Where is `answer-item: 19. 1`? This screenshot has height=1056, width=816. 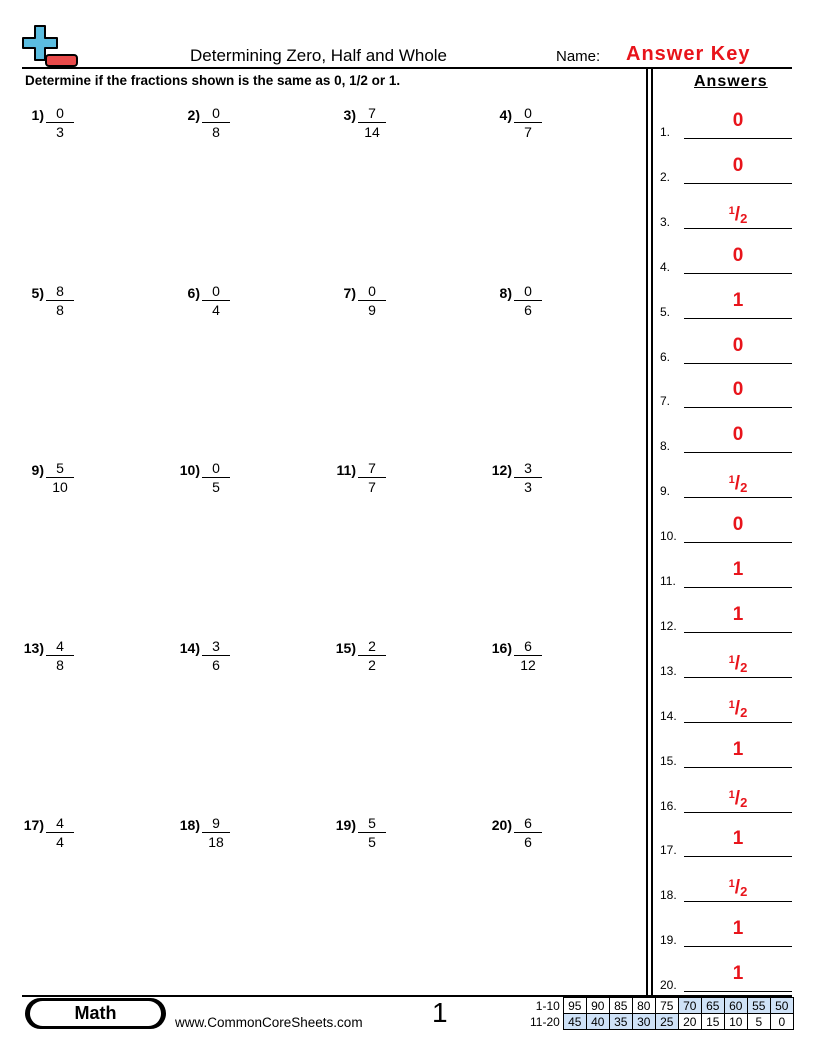
answer-item: 19. 1 is located at coordinates (727, 932).